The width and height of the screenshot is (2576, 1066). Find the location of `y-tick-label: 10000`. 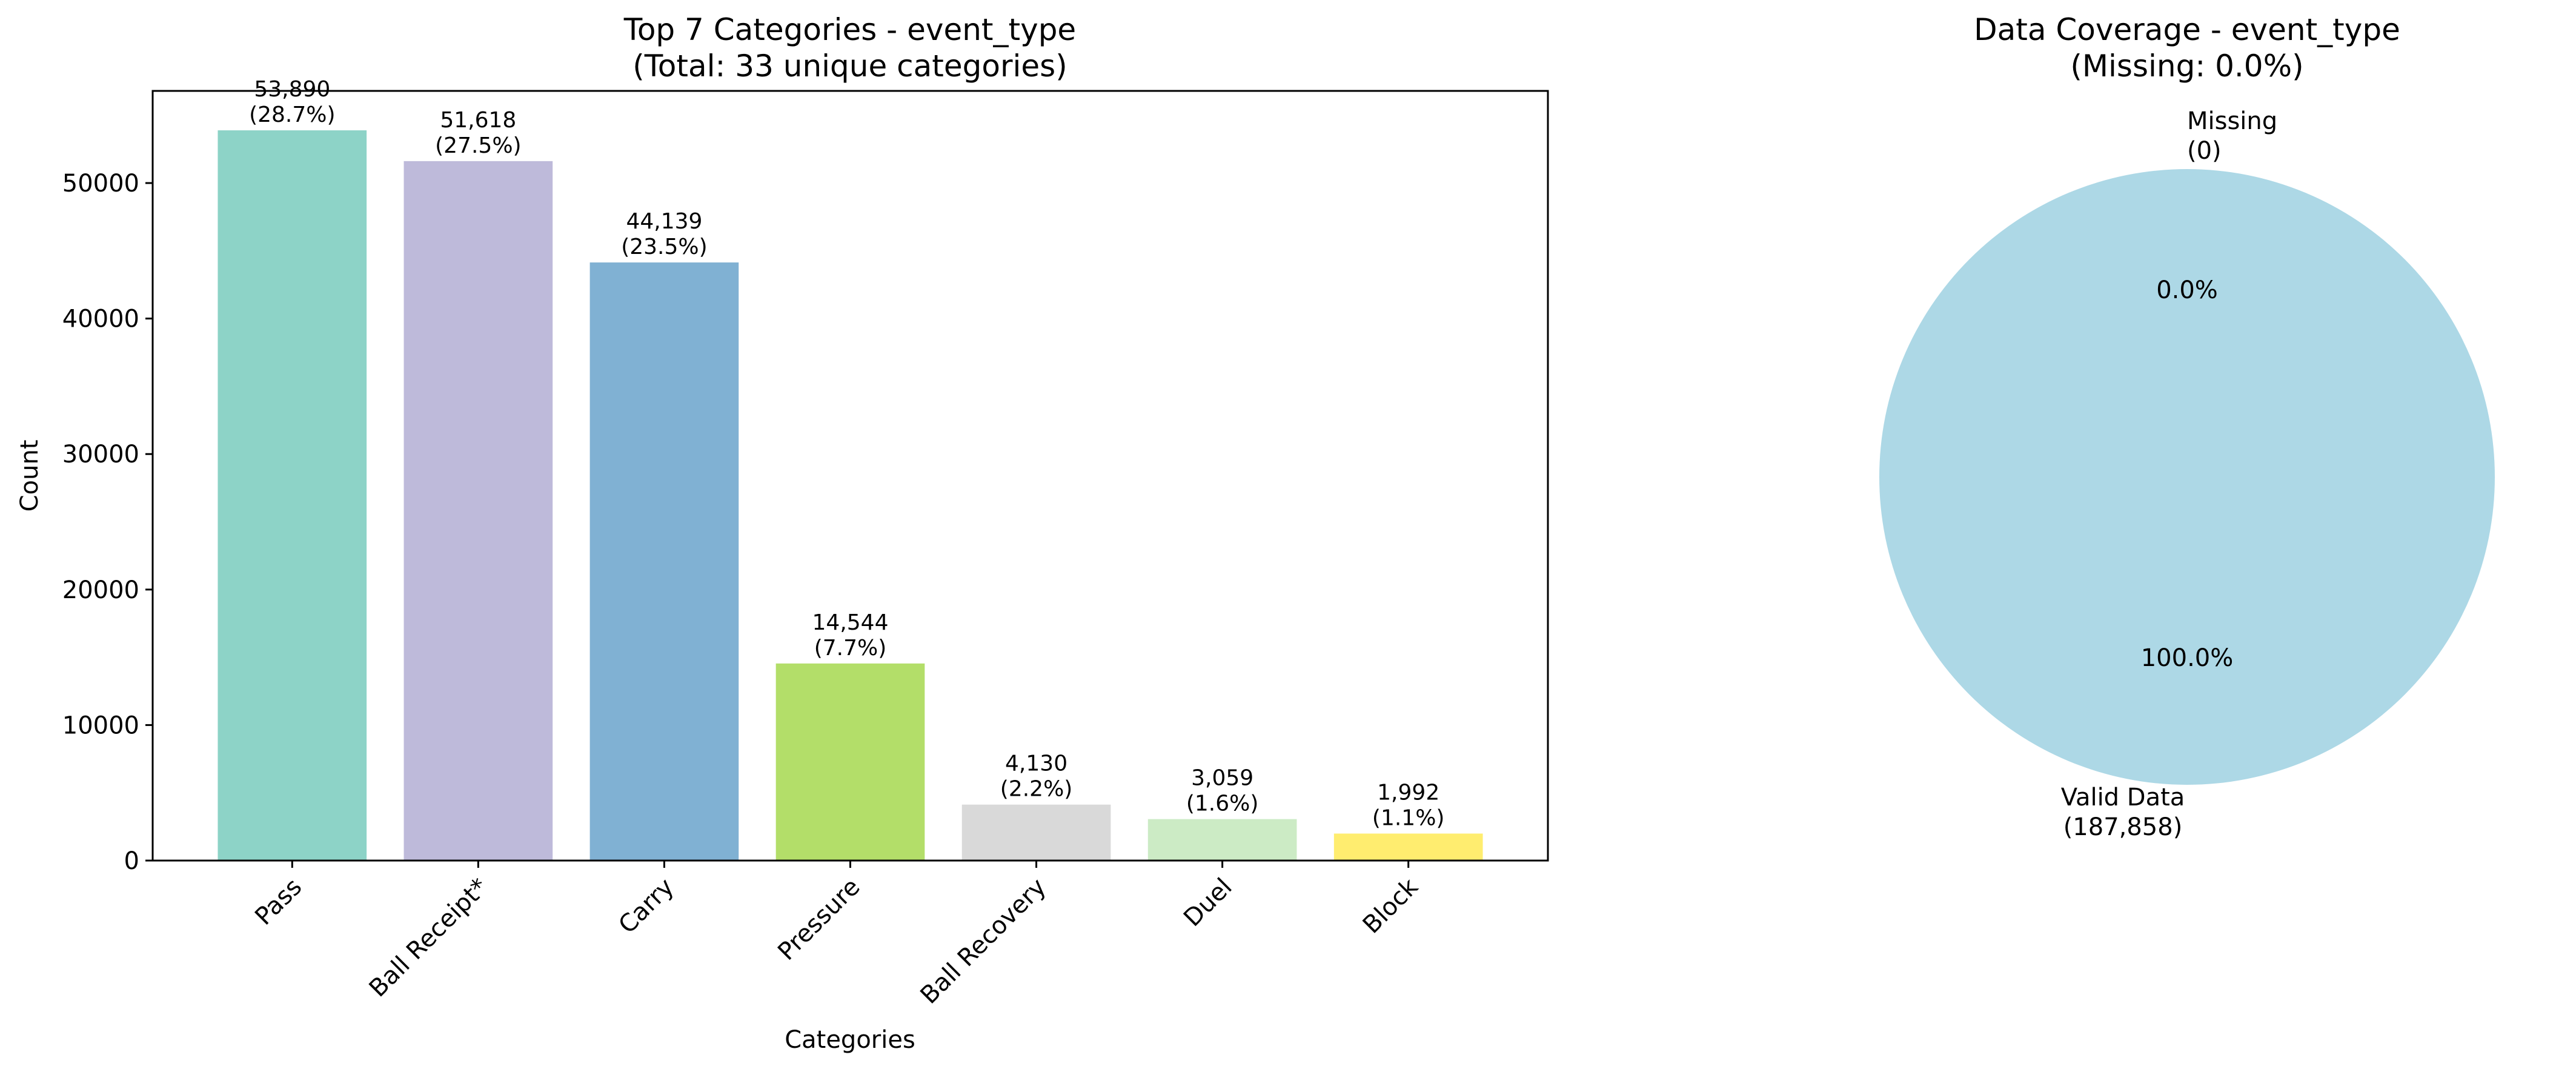

y-tick-label: 10000 is located at coordinates (100, 725).